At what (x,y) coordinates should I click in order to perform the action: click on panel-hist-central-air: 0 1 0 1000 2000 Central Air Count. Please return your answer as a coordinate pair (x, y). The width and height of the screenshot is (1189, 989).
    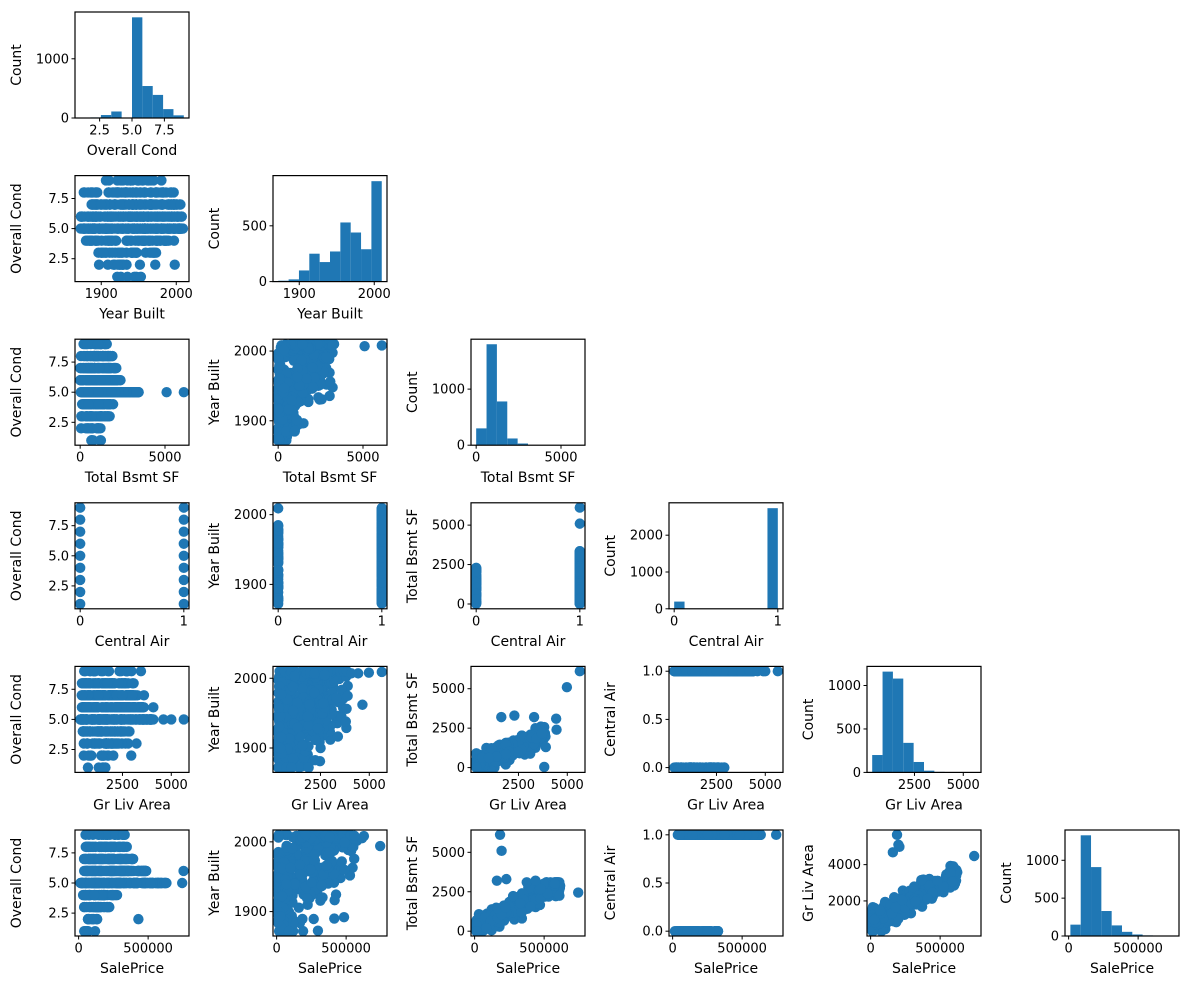
    Looking at the image, I should click on (693, 576).